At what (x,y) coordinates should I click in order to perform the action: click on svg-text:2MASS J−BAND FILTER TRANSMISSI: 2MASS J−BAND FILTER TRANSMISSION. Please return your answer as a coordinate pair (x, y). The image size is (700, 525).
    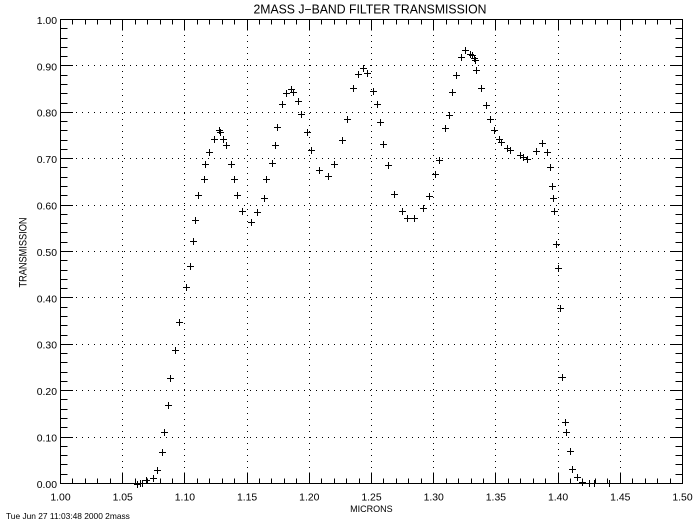
    Looking at the image, I should click on (370, 10).